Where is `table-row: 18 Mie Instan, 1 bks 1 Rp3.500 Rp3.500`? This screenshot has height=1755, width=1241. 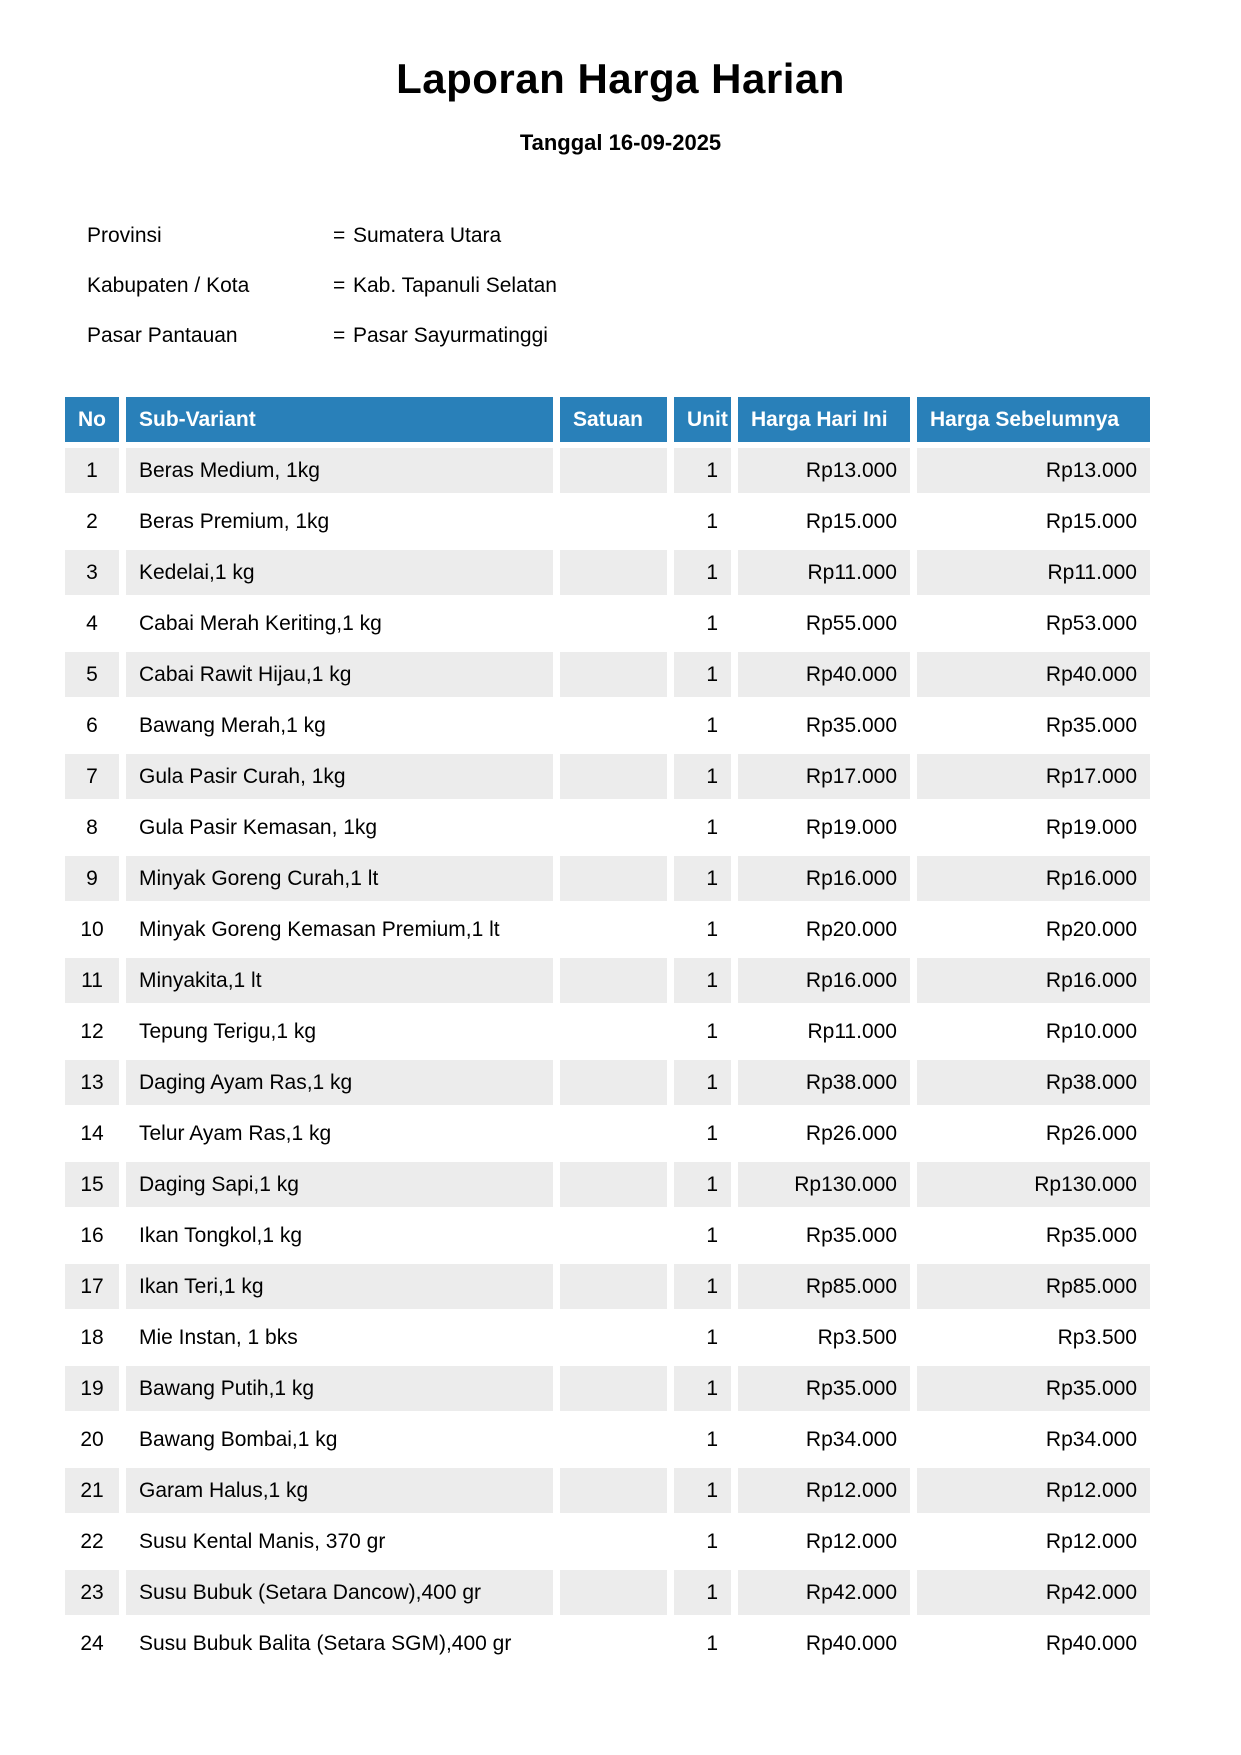
table-row: 18 Mie Instan, 1 bks 1 Rp3.500 Rp3.500 is located at coordinates (607, 1337).